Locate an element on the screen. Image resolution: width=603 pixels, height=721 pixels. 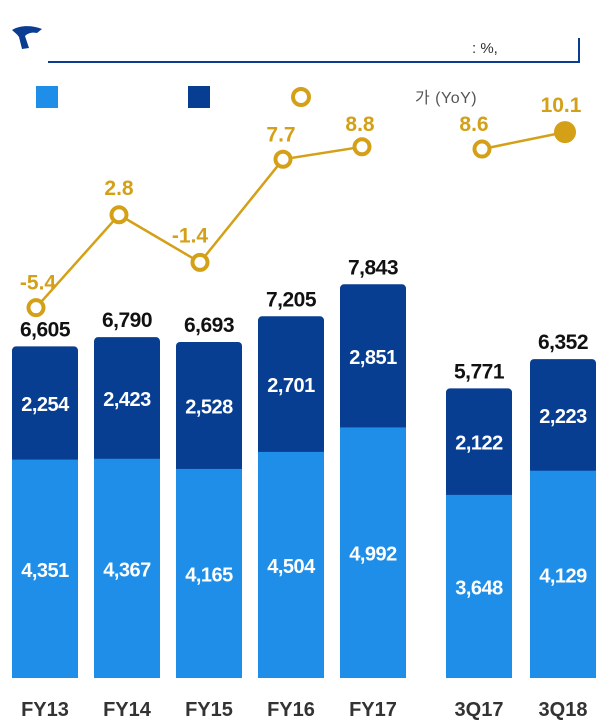
bar-label-top-FY14: 2,423 is located at coordinates (127, 400).